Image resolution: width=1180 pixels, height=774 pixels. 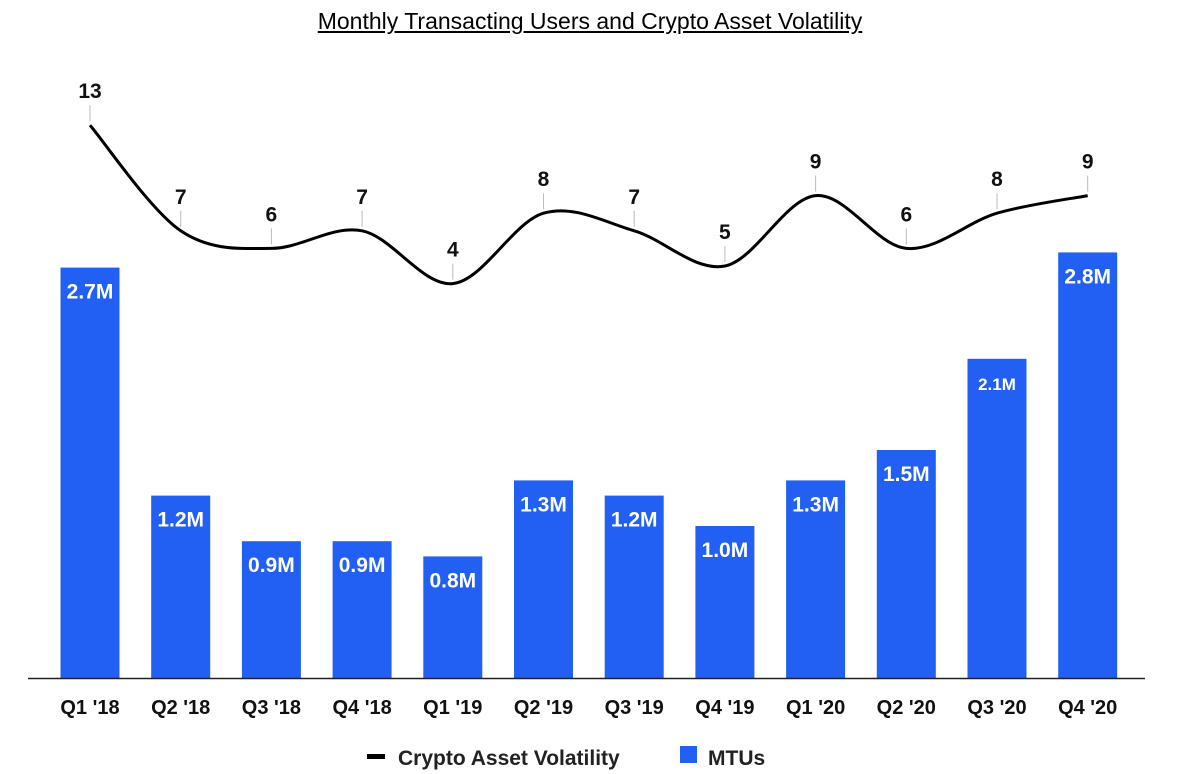 I want to click on bar-label-q1-18: 2.7M, so click(x=90, y=292).